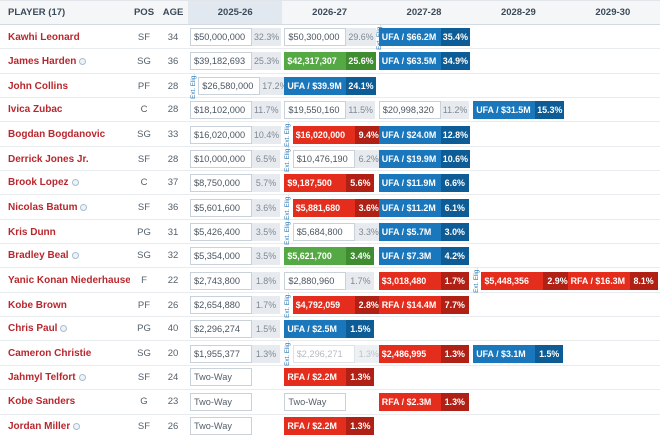  What do you see at coordinates (266, 232) in the screenshot?
I see `cap-percentage: 3.5%` at bounding box center [266, 232].